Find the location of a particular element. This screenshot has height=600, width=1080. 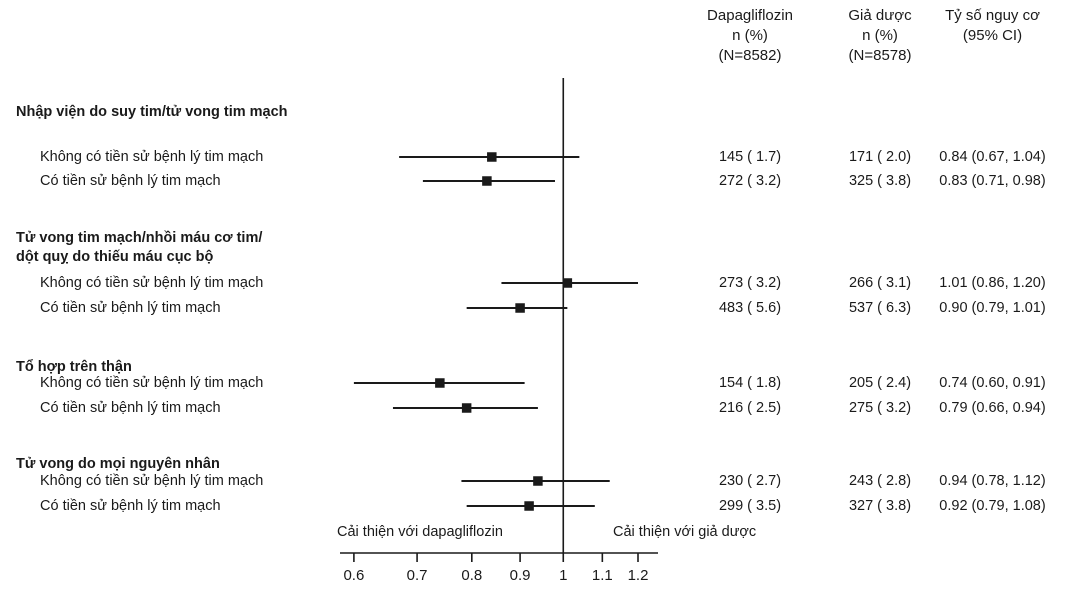

column-header-dapagliflozin-line2: n (%) is located at coordinates (750, 35).